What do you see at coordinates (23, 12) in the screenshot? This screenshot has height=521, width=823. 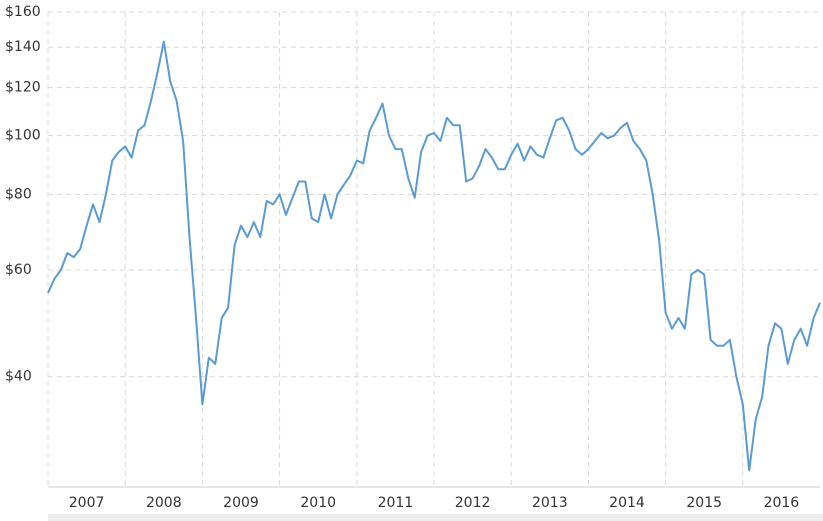 I see `y-tick-label: $160` at bounding box center [23, 12].